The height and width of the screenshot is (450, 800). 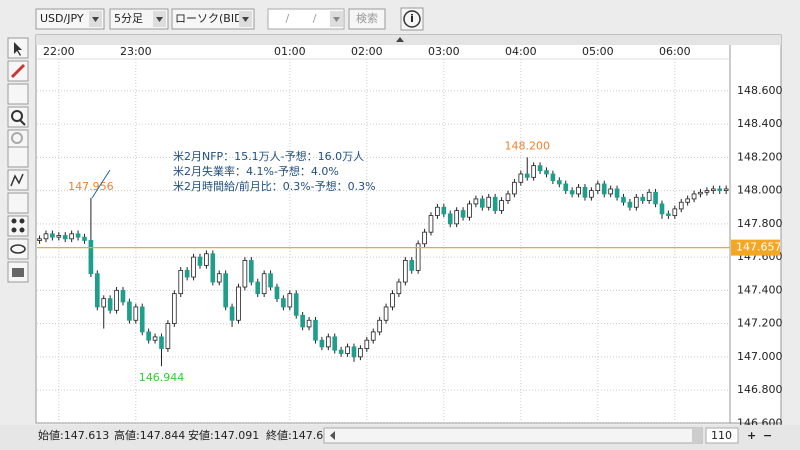 What do you see at coordinates (527, 145) in the screenshot?
I see `price-annotation: 148.200` at bounding box center [527, 145].